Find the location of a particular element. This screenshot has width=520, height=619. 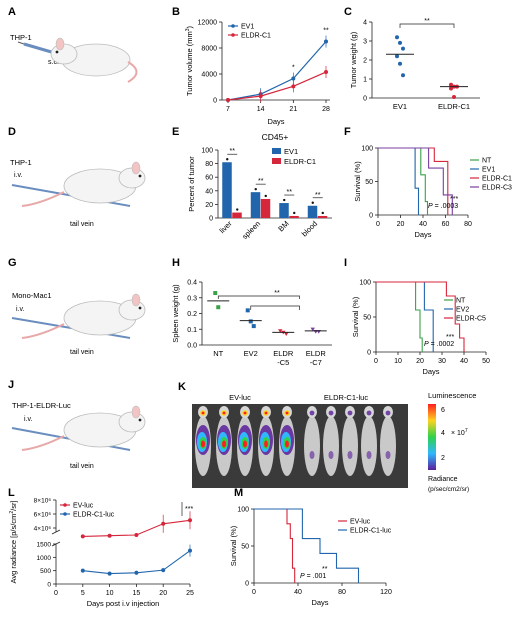

y-tick-label: 100 is located at coordinates (243, 510).